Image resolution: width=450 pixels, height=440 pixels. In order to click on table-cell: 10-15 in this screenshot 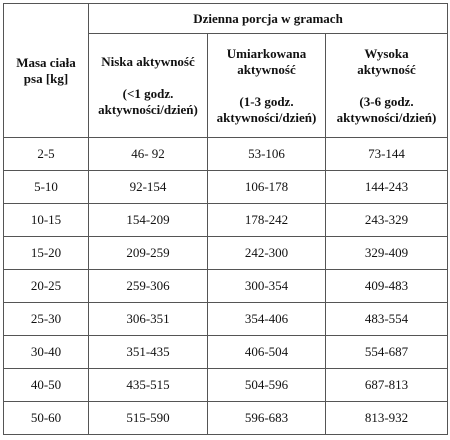, I will do `click(46, 220)`.